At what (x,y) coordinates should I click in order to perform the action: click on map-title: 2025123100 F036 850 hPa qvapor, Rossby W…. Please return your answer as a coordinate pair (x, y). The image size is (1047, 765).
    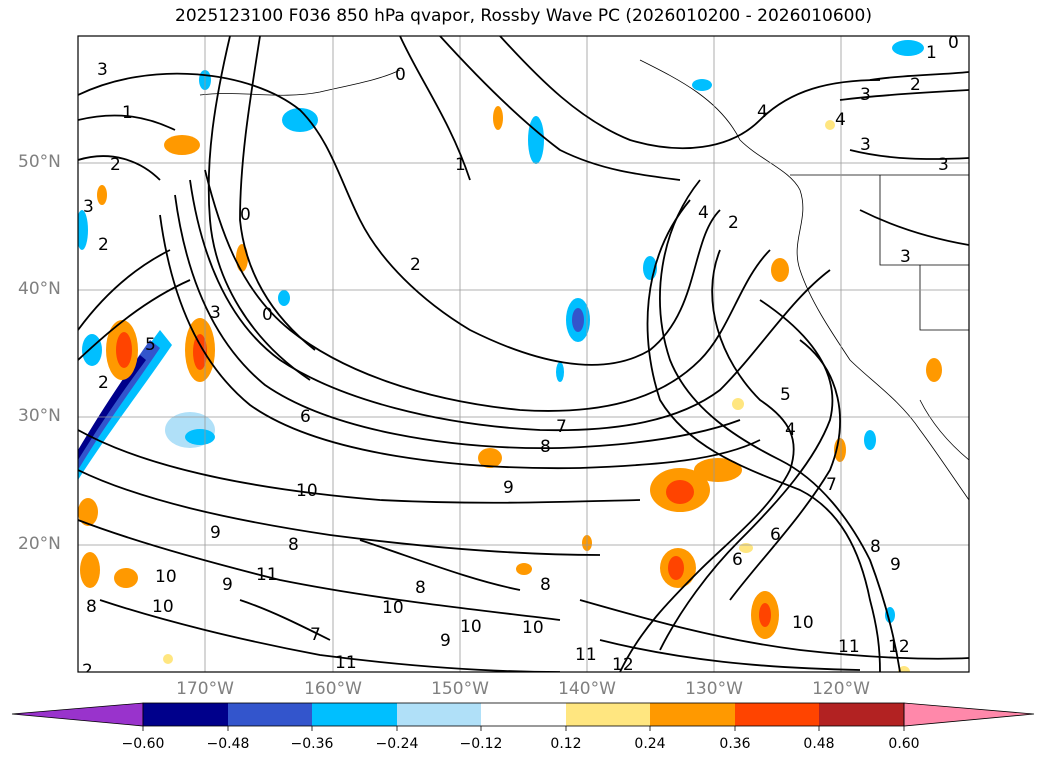
    Looking at the image, I should click on (523, 16).